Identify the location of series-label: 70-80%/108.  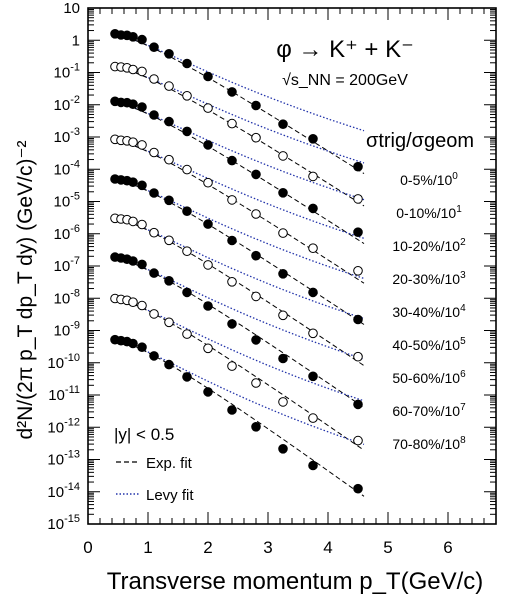
(429, 443).